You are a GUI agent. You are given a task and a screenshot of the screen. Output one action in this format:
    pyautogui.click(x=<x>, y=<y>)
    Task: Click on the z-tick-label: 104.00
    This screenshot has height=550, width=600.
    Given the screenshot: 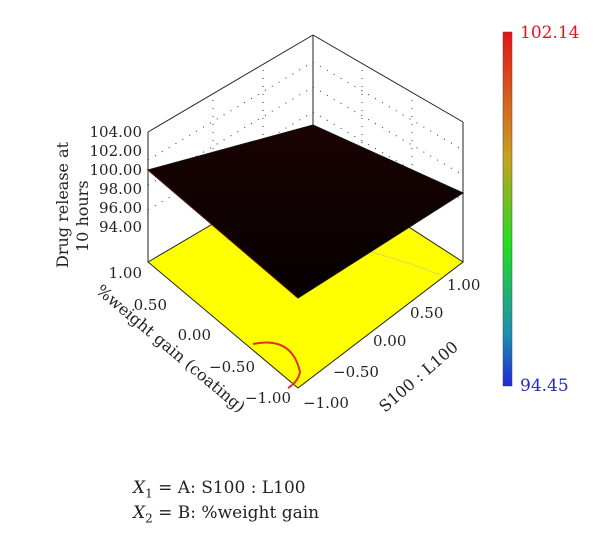 What is the action you would take?
    pyautogui.click(x=116, y=132)
    